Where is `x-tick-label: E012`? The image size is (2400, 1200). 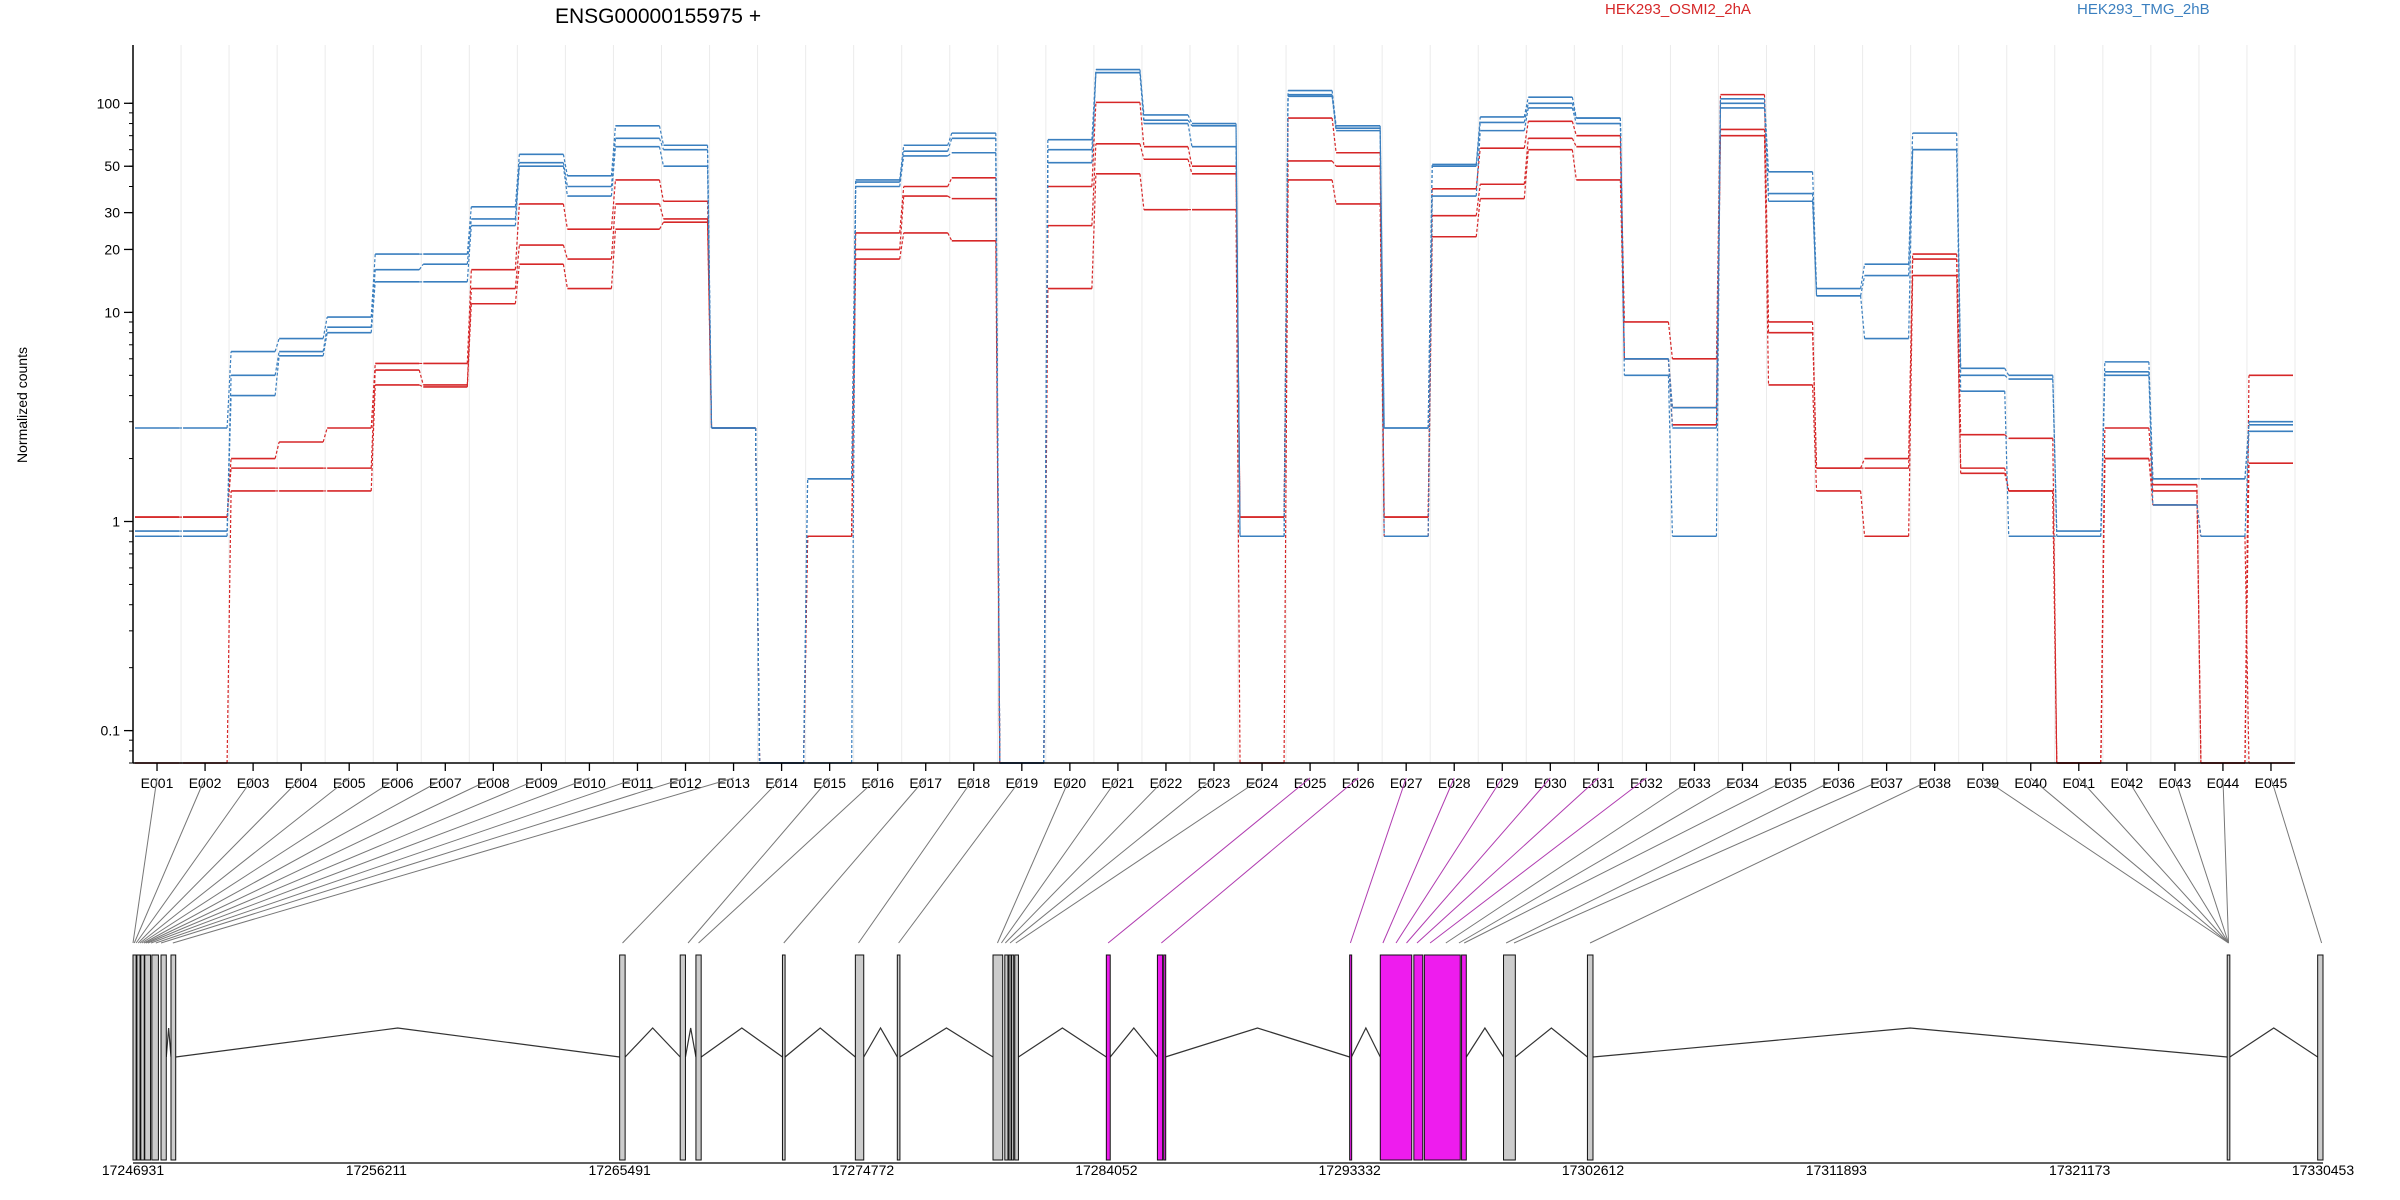 x-tick-label: E012 is located at coordinates (685, 783).